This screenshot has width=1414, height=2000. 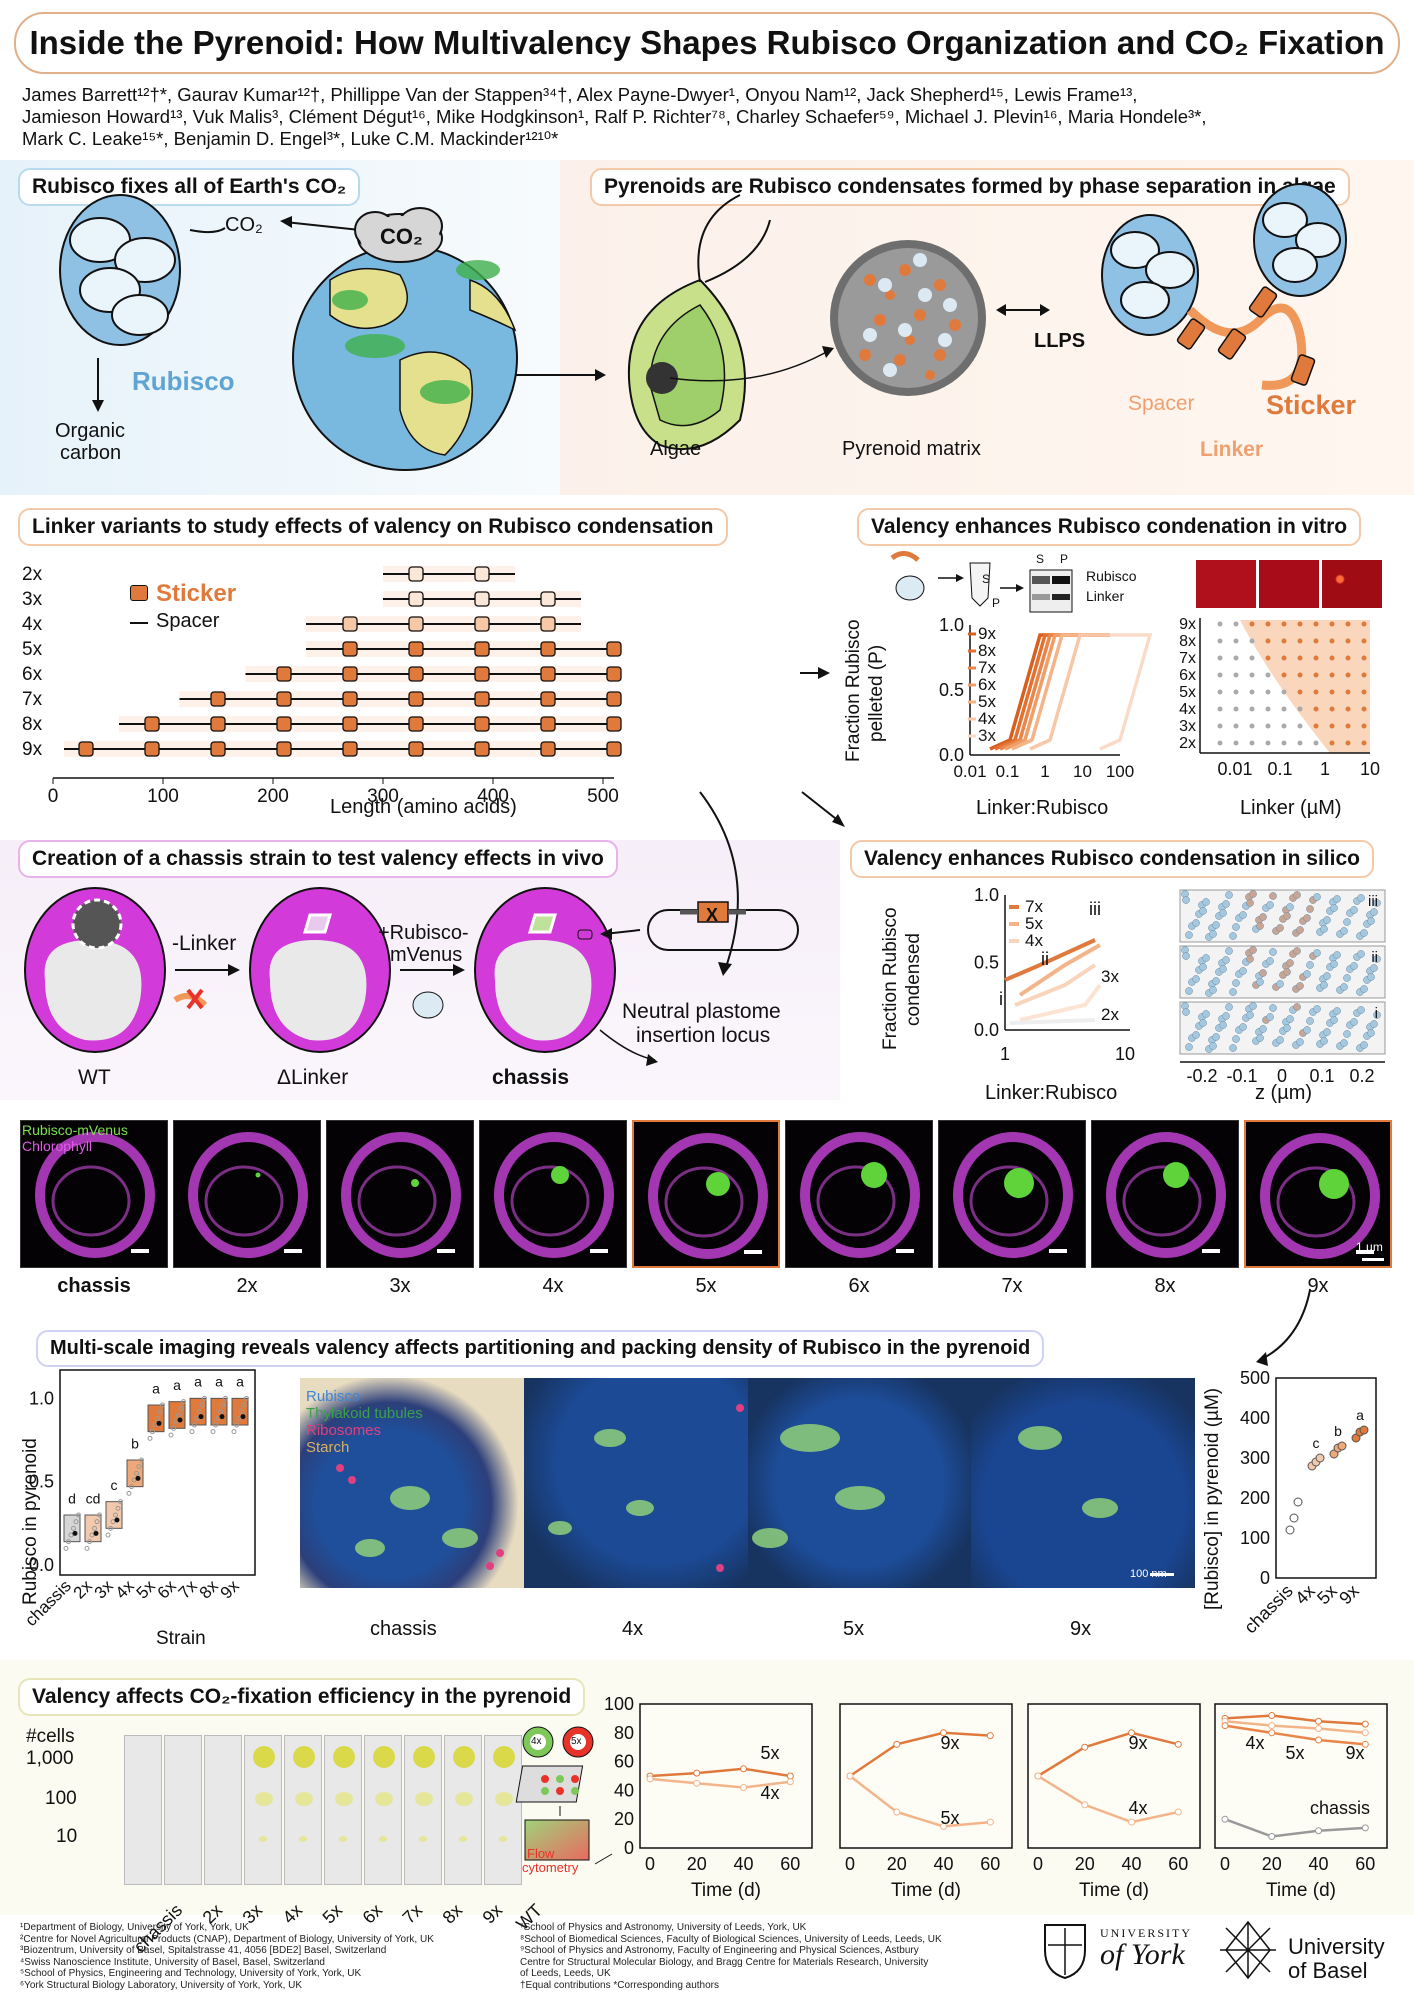 What do you see at coordinates (1298, 1502) in the screenshot?
I see `conc-point` at bounding box center [1298, 1502].